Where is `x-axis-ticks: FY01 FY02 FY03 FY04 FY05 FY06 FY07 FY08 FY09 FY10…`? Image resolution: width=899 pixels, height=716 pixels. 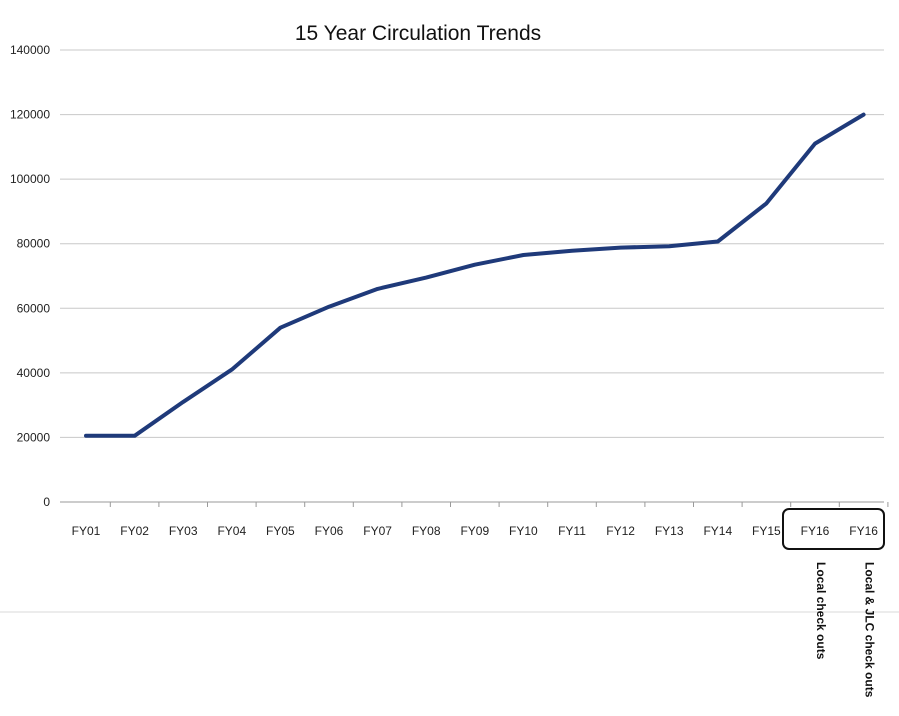 x-axis-ticks: FY01 FY02 FY03 FY04 FY05 FY06 FY07 FY08 FY09 FY10… is located at coordinates (480, 520).